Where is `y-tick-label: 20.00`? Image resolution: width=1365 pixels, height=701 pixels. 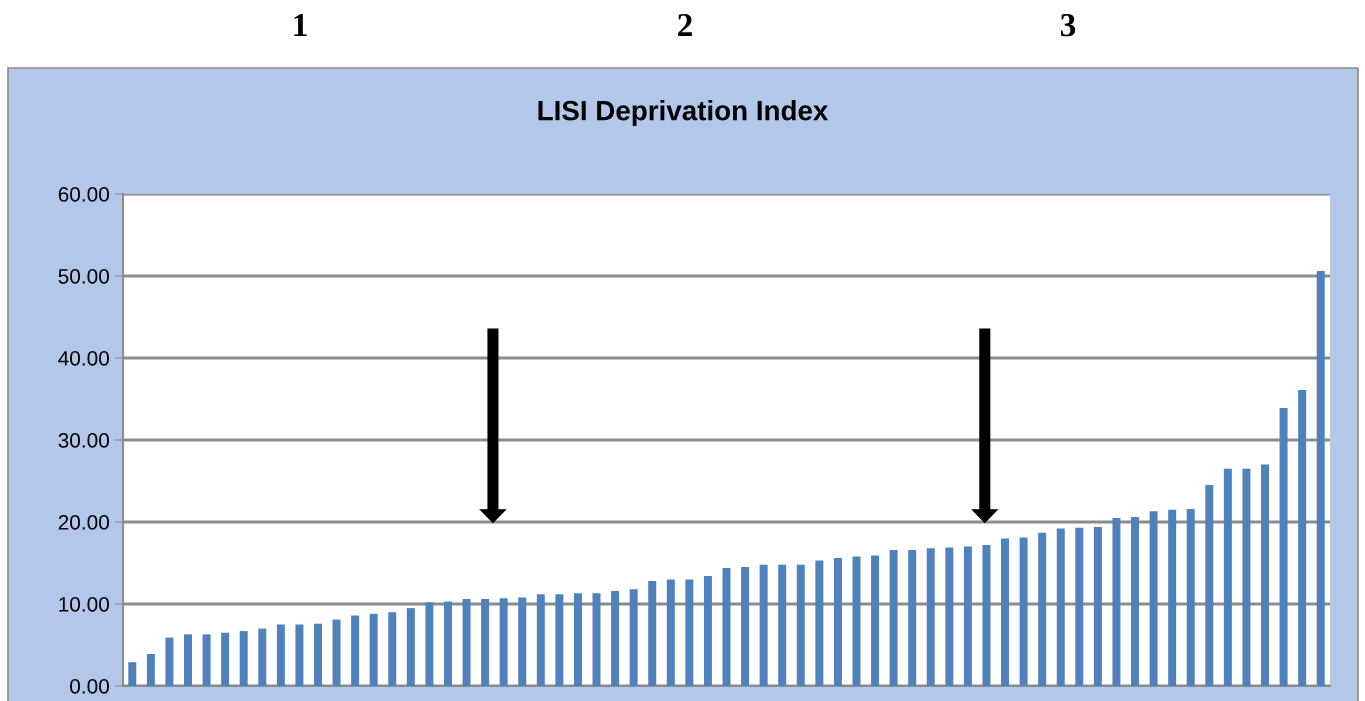 y-tick-label: 20.00 is located at coordinates (83, 522).